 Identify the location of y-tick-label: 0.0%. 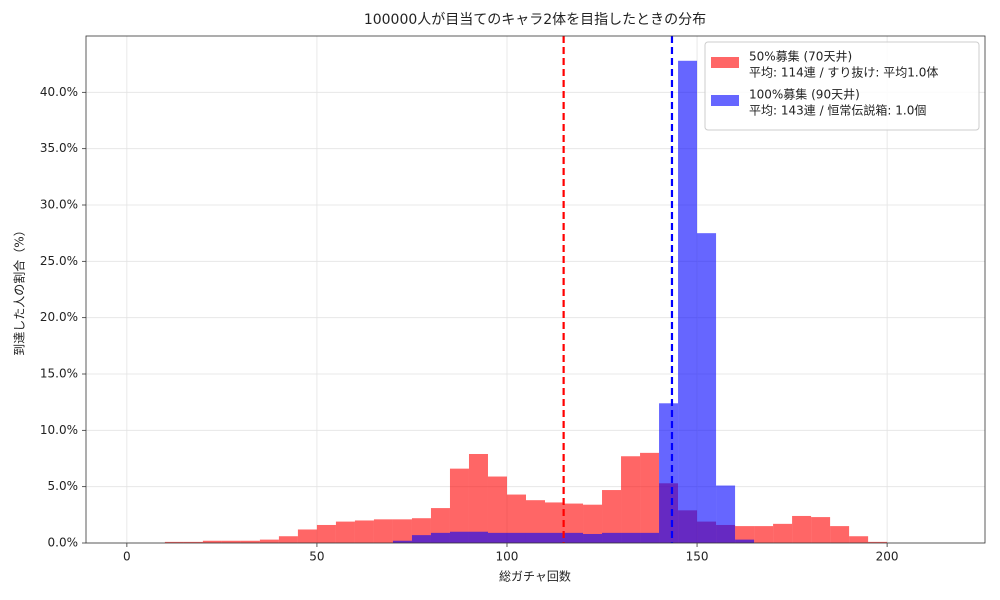
(63, 543).